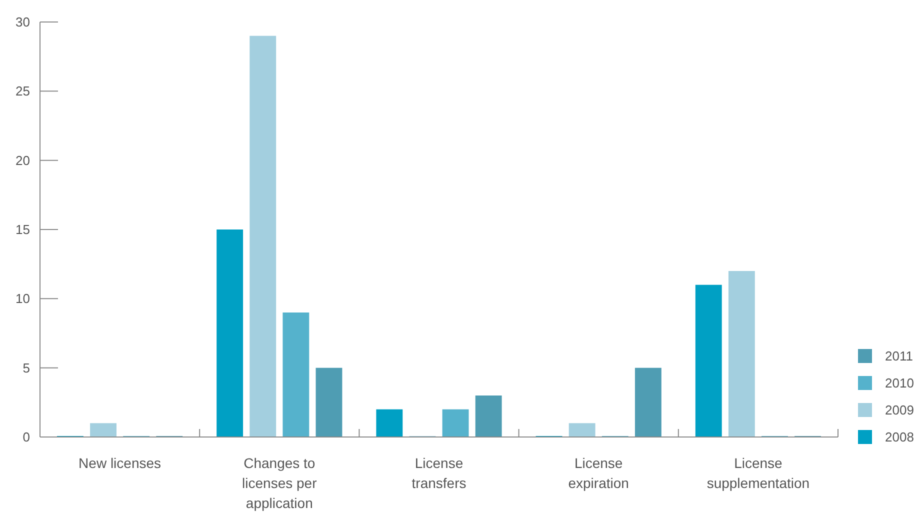  I want to click on legend-label: 2008, so click(899, 437).